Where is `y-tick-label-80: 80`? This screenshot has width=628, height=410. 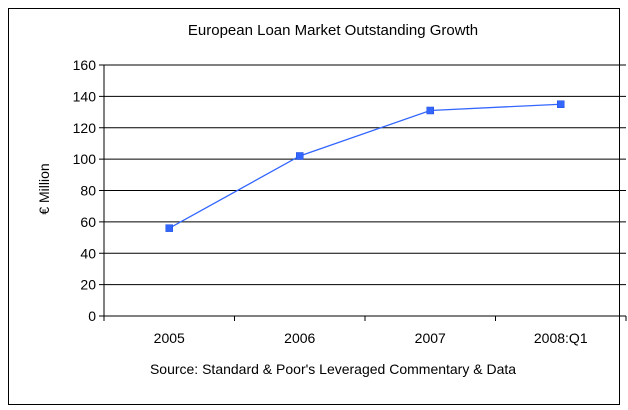
y-tick-label-80: 80 is located at coordinates (88, 191).